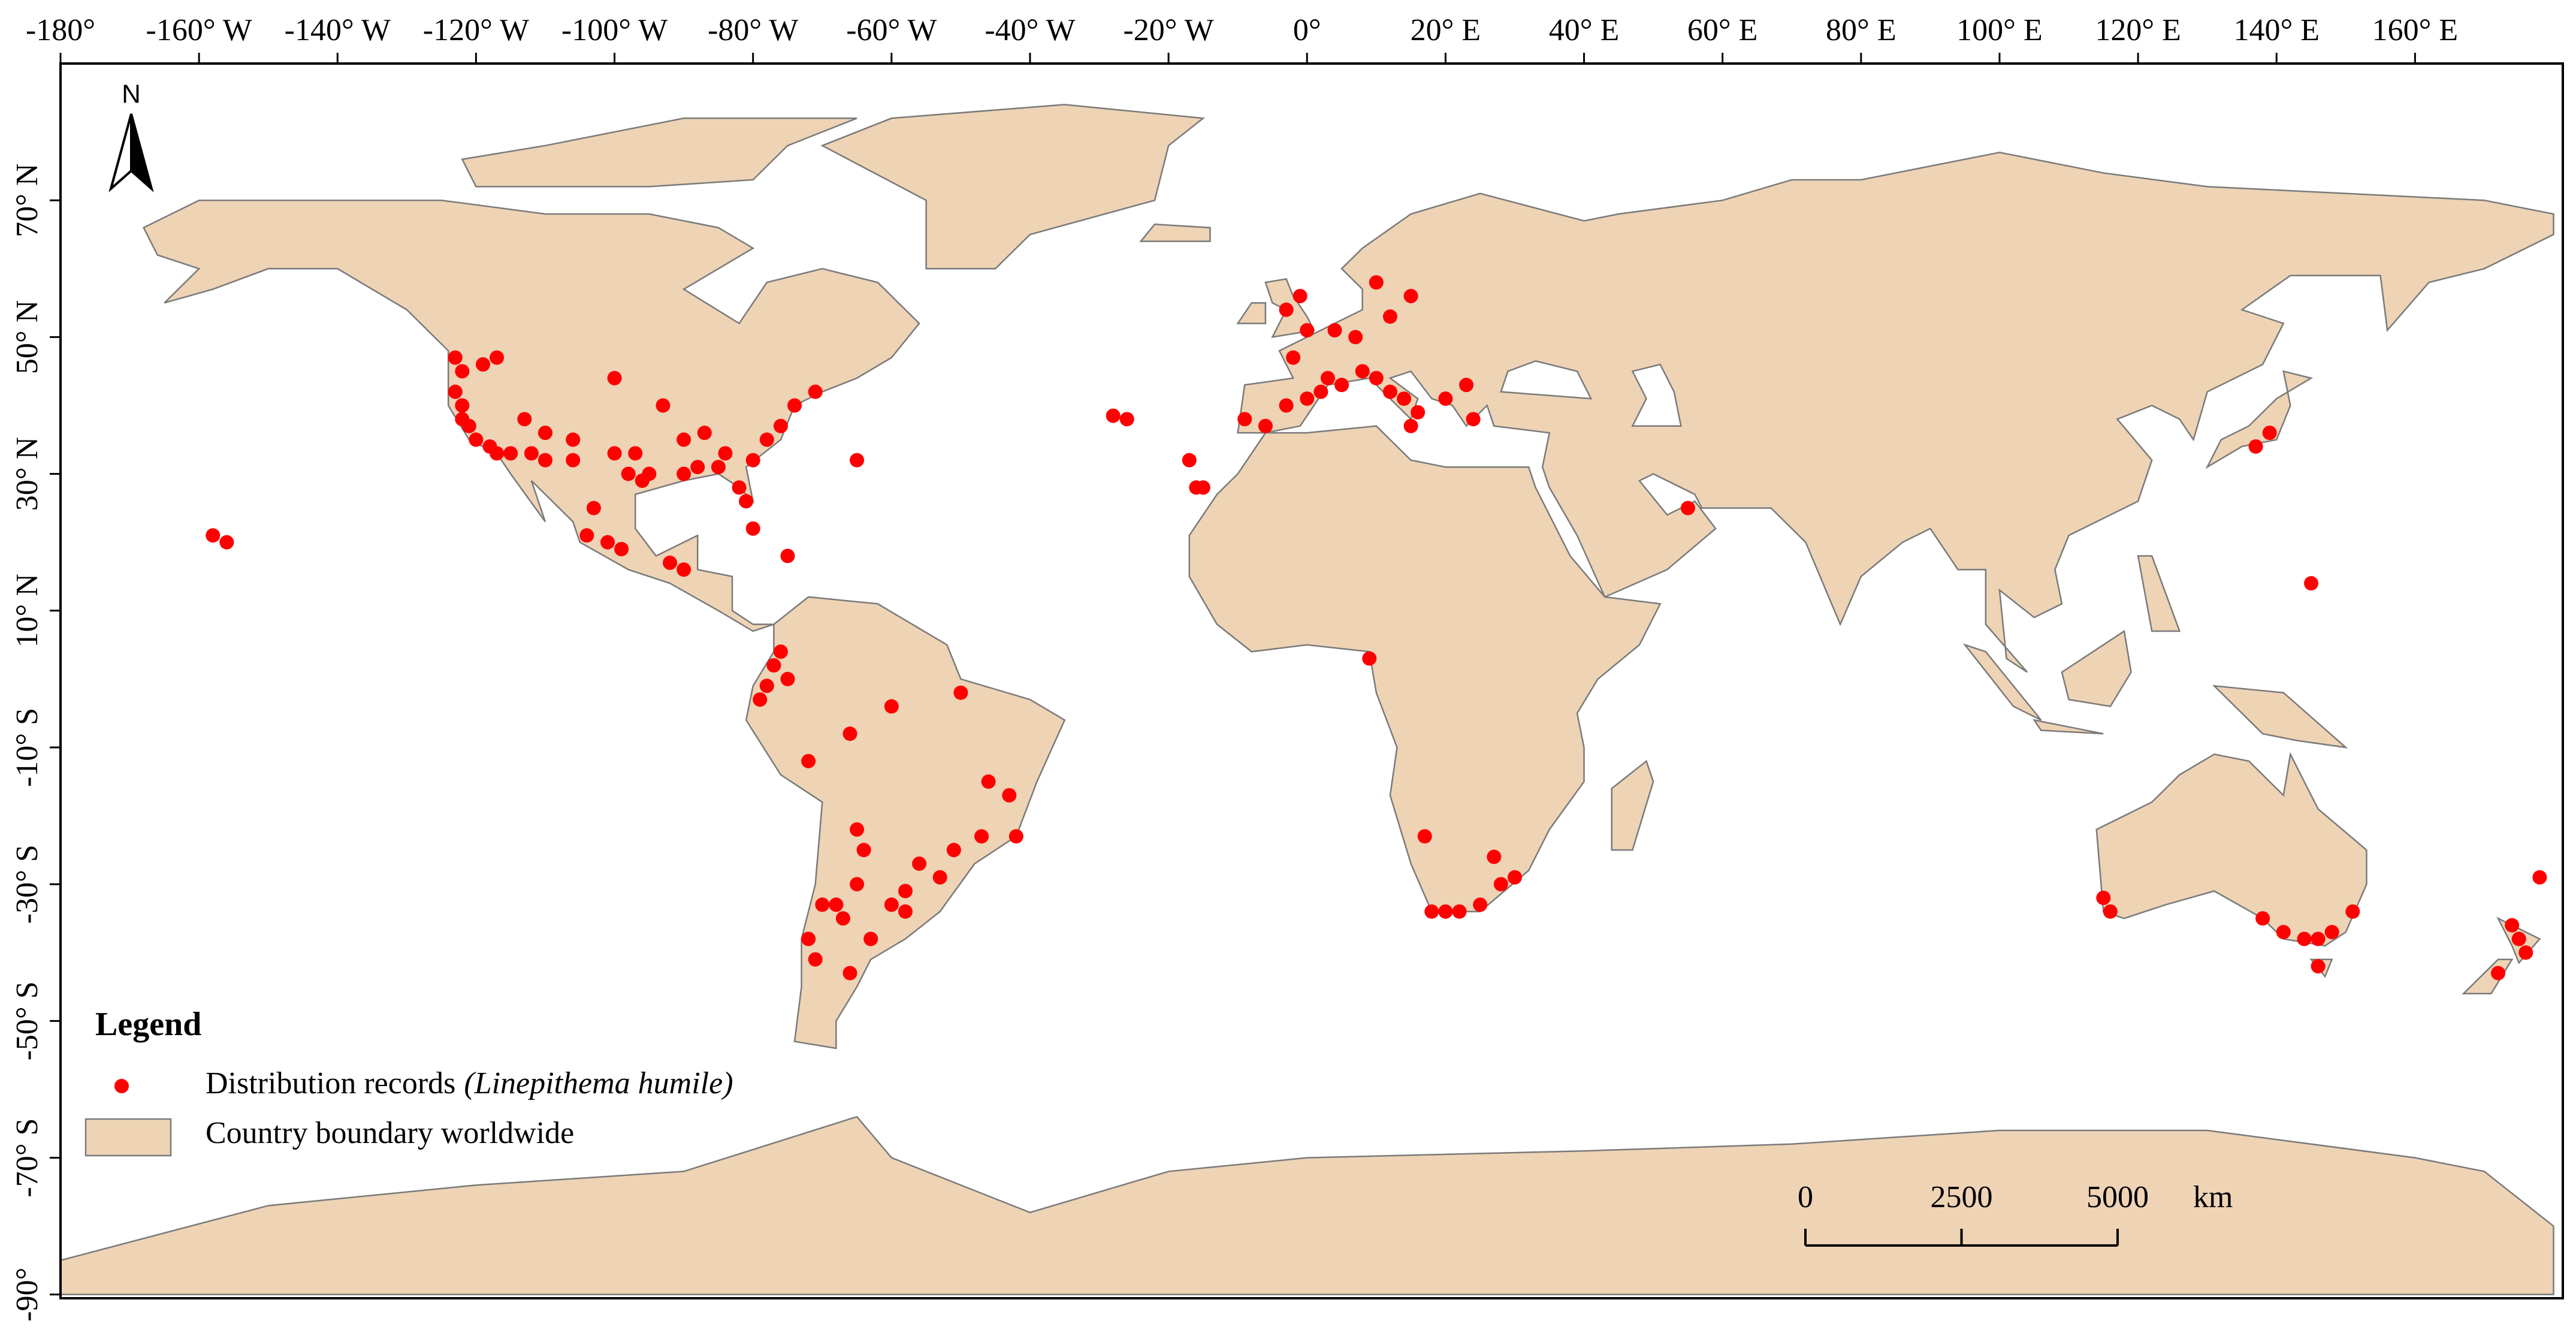  What do you see at coordinates (659, 152) in the screenshot?
I see `arctic-islands` at bounding box center [659, 152].